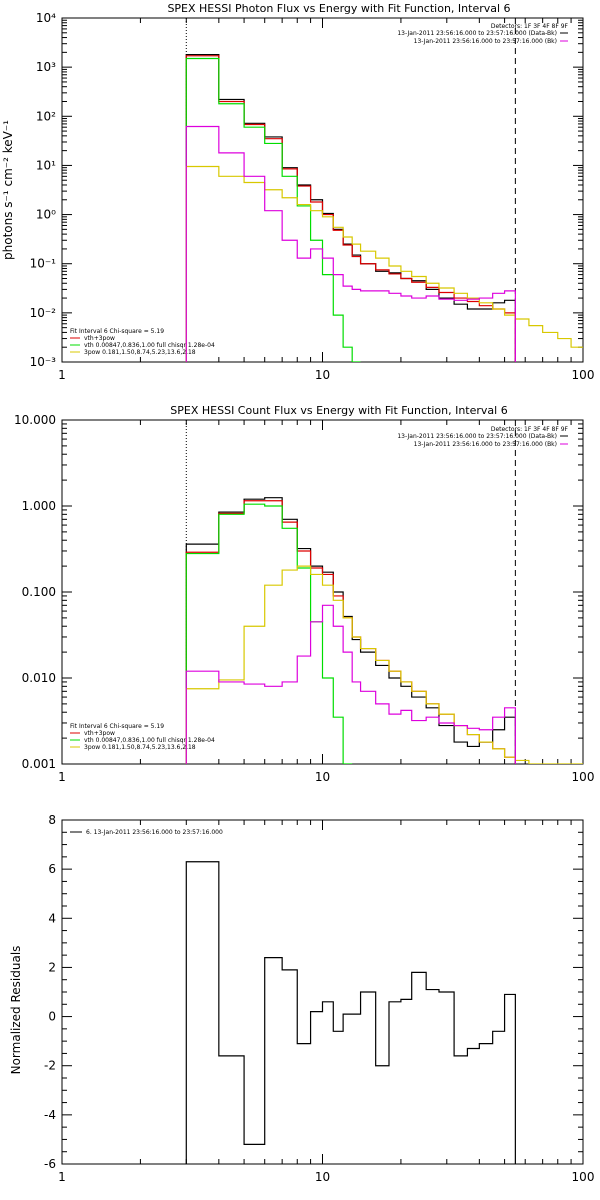 This screenshot has width=600, height=1200. I want to click on photon-flux-ylabel: photons s⁻¹ cm⁻² keV⁻¹, so click(8, 190).